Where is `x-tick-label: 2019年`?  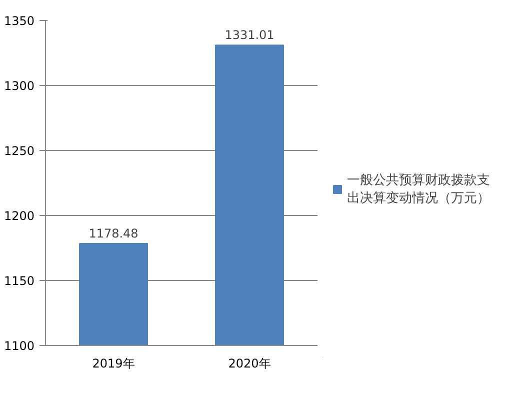 x-tick-label: 2019年 is located at coordinates (113, 363).